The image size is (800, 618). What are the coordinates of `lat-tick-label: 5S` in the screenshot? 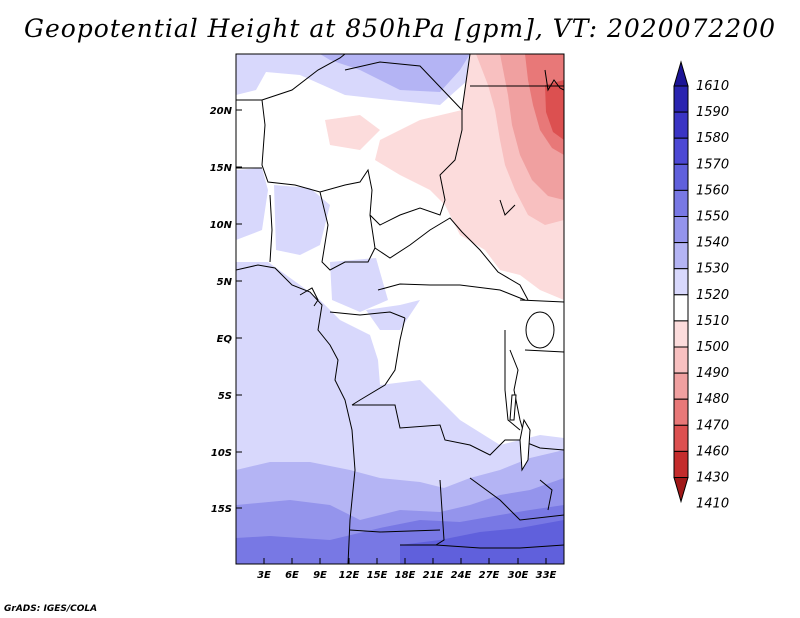 It's located at (225, 396).